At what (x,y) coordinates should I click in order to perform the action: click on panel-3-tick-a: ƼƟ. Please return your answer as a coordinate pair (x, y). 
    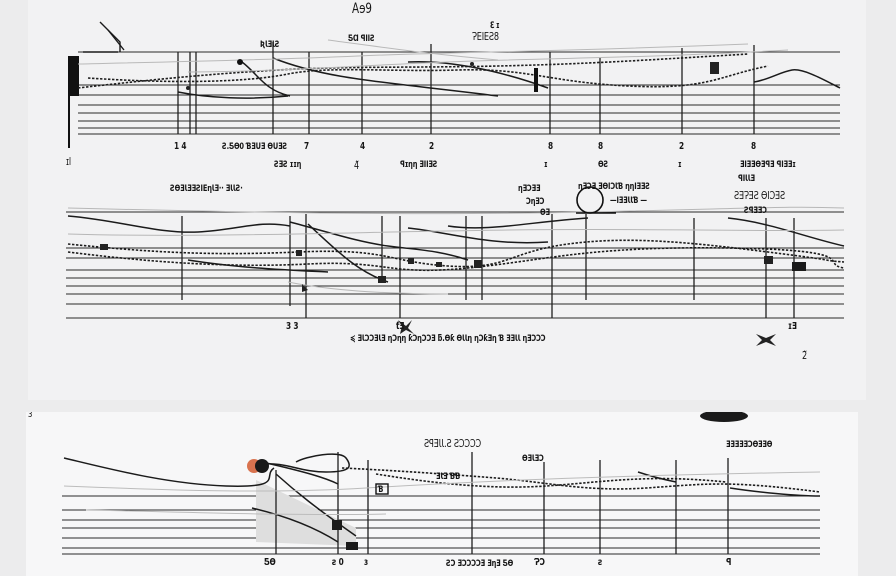
    Looking at the image, I should click on (270, 562).